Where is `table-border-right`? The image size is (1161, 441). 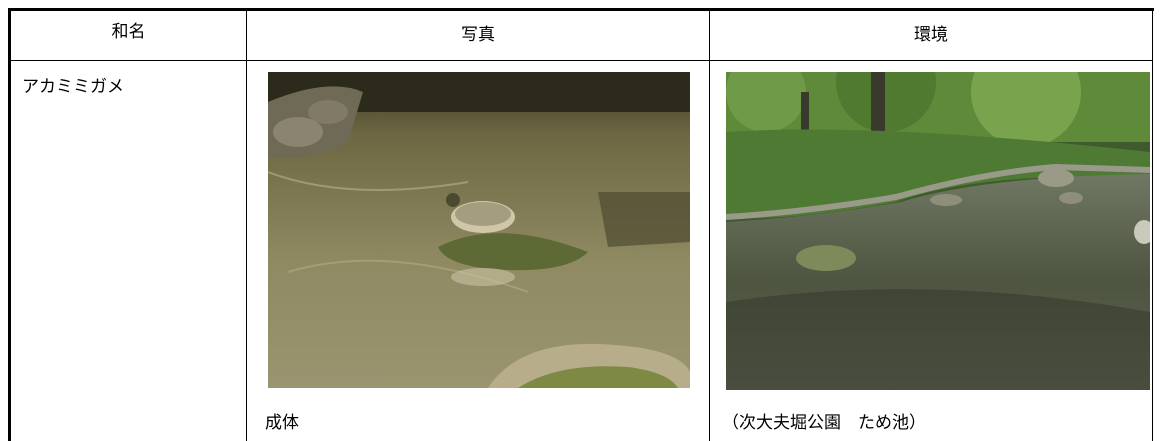
table-border-right is located at coordinates (1152, 224).